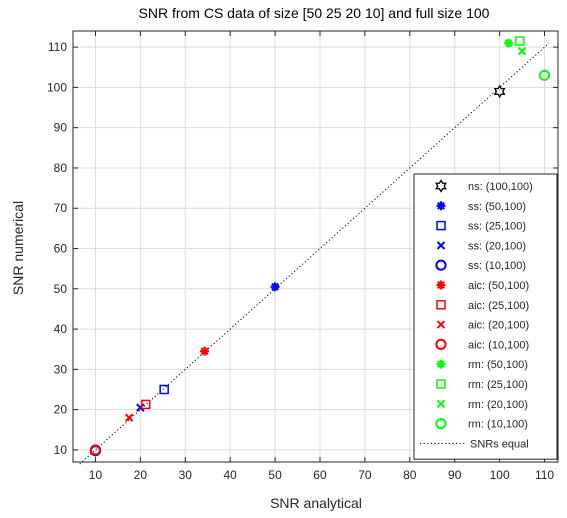 Image resolution: width=567 pixels, height=518 pixels. Describe the element at coordinates (61, 128) in the screenshot. I see `y-tick-label: 90` at that location.